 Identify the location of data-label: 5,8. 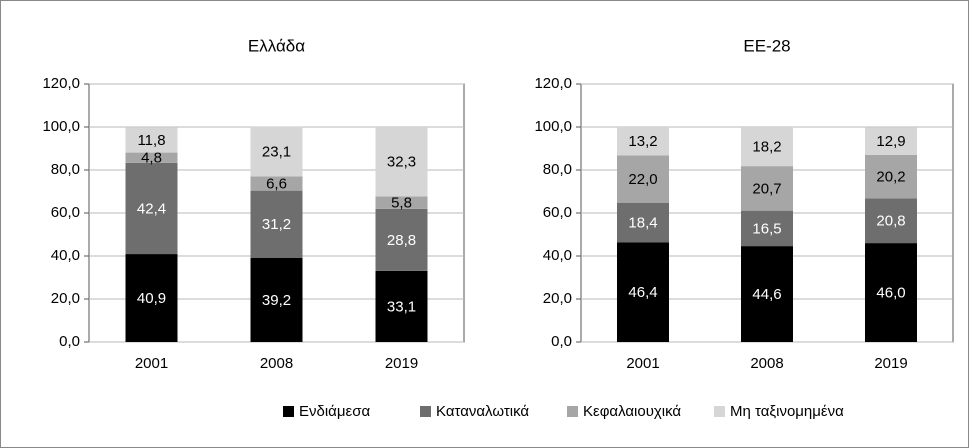
(401, 203).